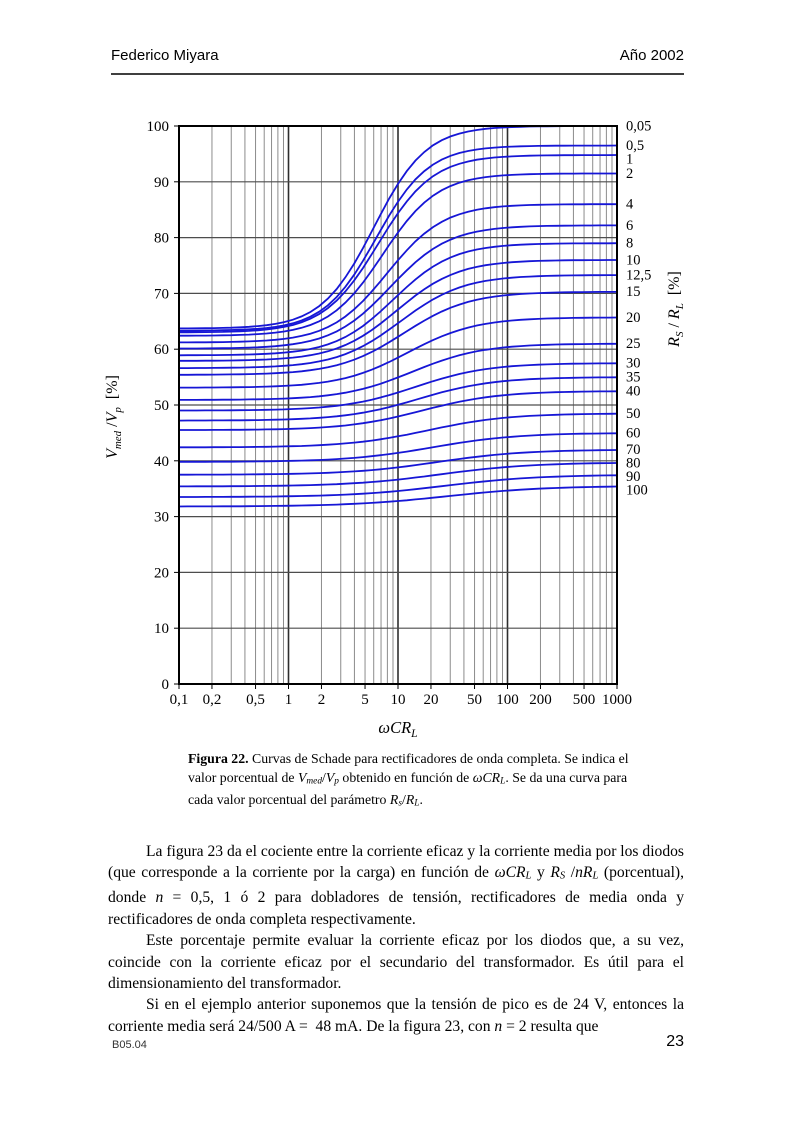  I want to click on curve-rs-rl-0,5, so click(398, 238).